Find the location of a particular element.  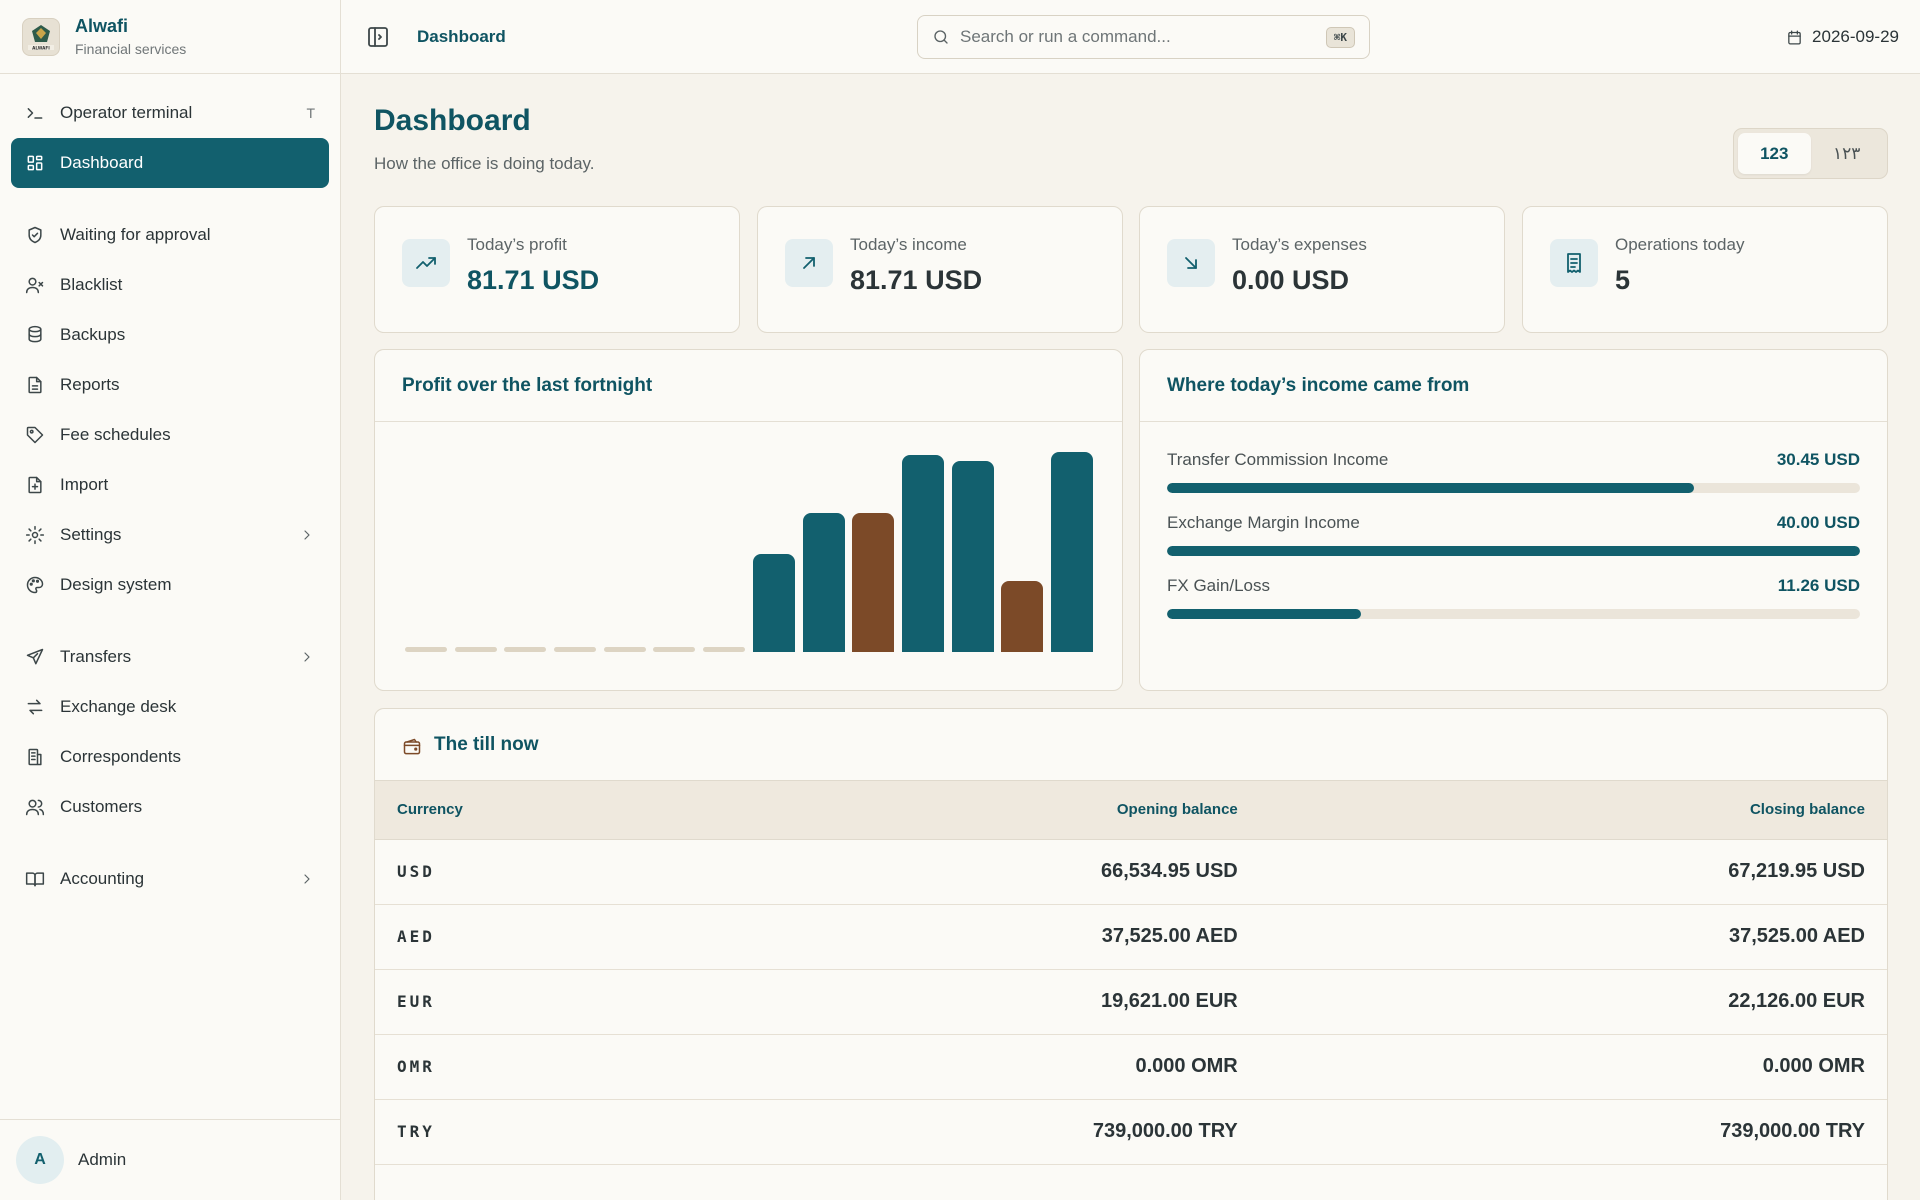

file-text-icon is located at coordinates (35, 385).